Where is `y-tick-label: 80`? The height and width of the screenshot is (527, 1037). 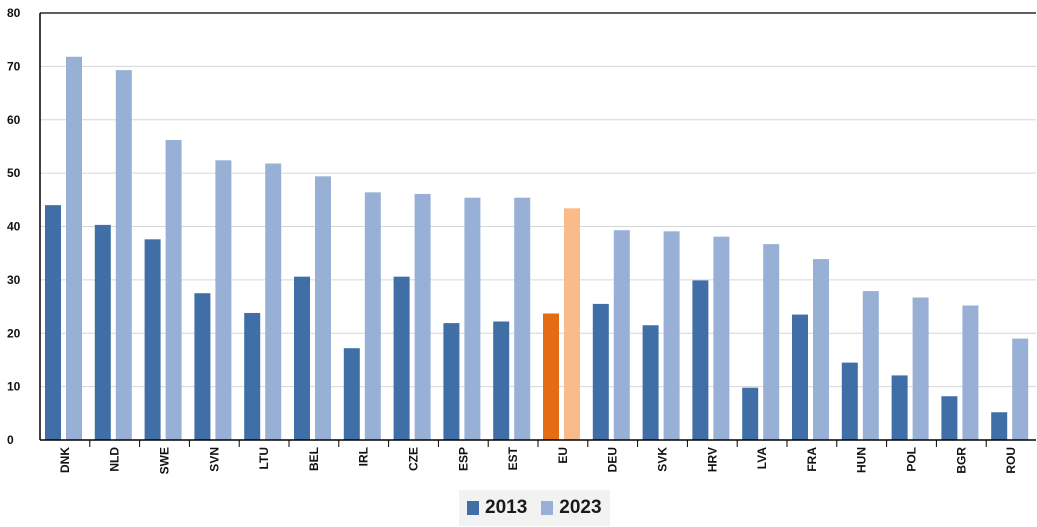 y-tick-label: 80 is located at coordinates (14, 13).